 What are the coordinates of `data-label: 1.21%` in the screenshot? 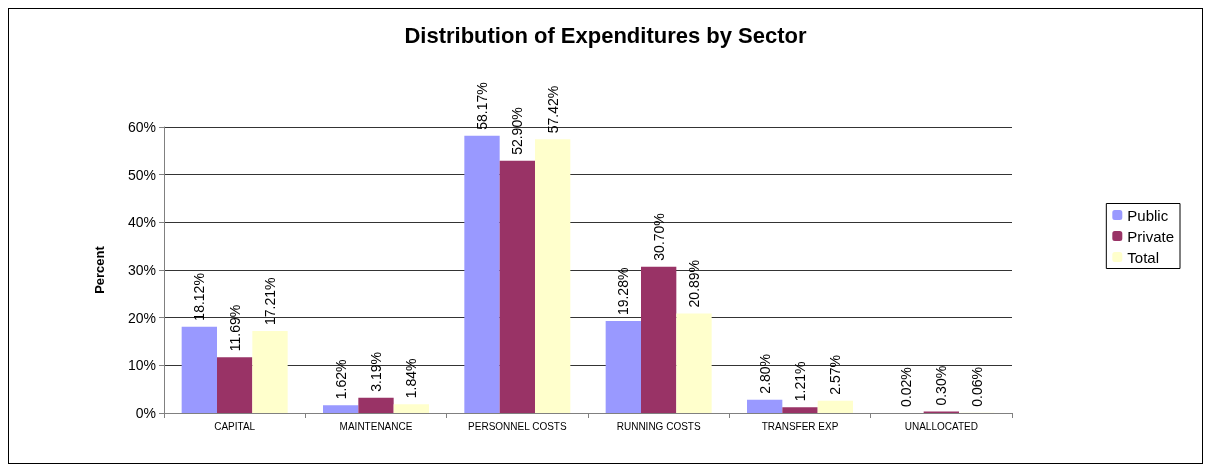 It's located at (800, 381).